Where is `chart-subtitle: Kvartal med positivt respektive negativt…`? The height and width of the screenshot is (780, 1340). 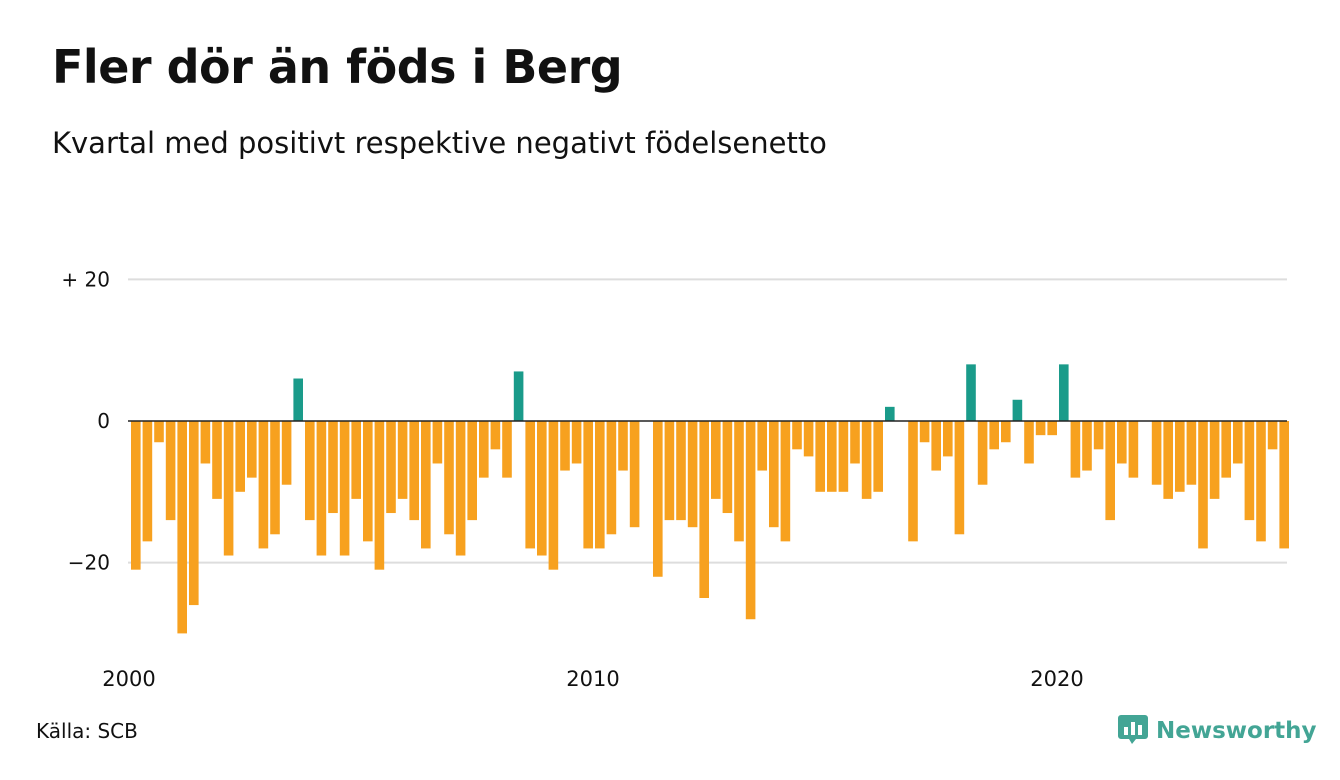 chart-subtitle: Kvartal med positivt respektive negativt… is located at coordinates (439, 143).